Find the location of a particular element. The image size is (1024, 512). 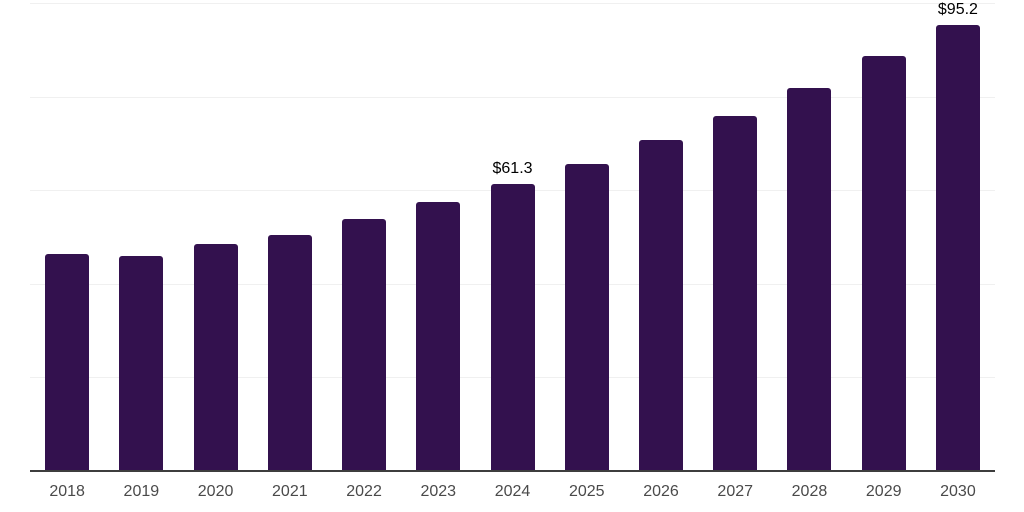

x-tick-label-2027: 2027 is located at coordinates (735, 491).